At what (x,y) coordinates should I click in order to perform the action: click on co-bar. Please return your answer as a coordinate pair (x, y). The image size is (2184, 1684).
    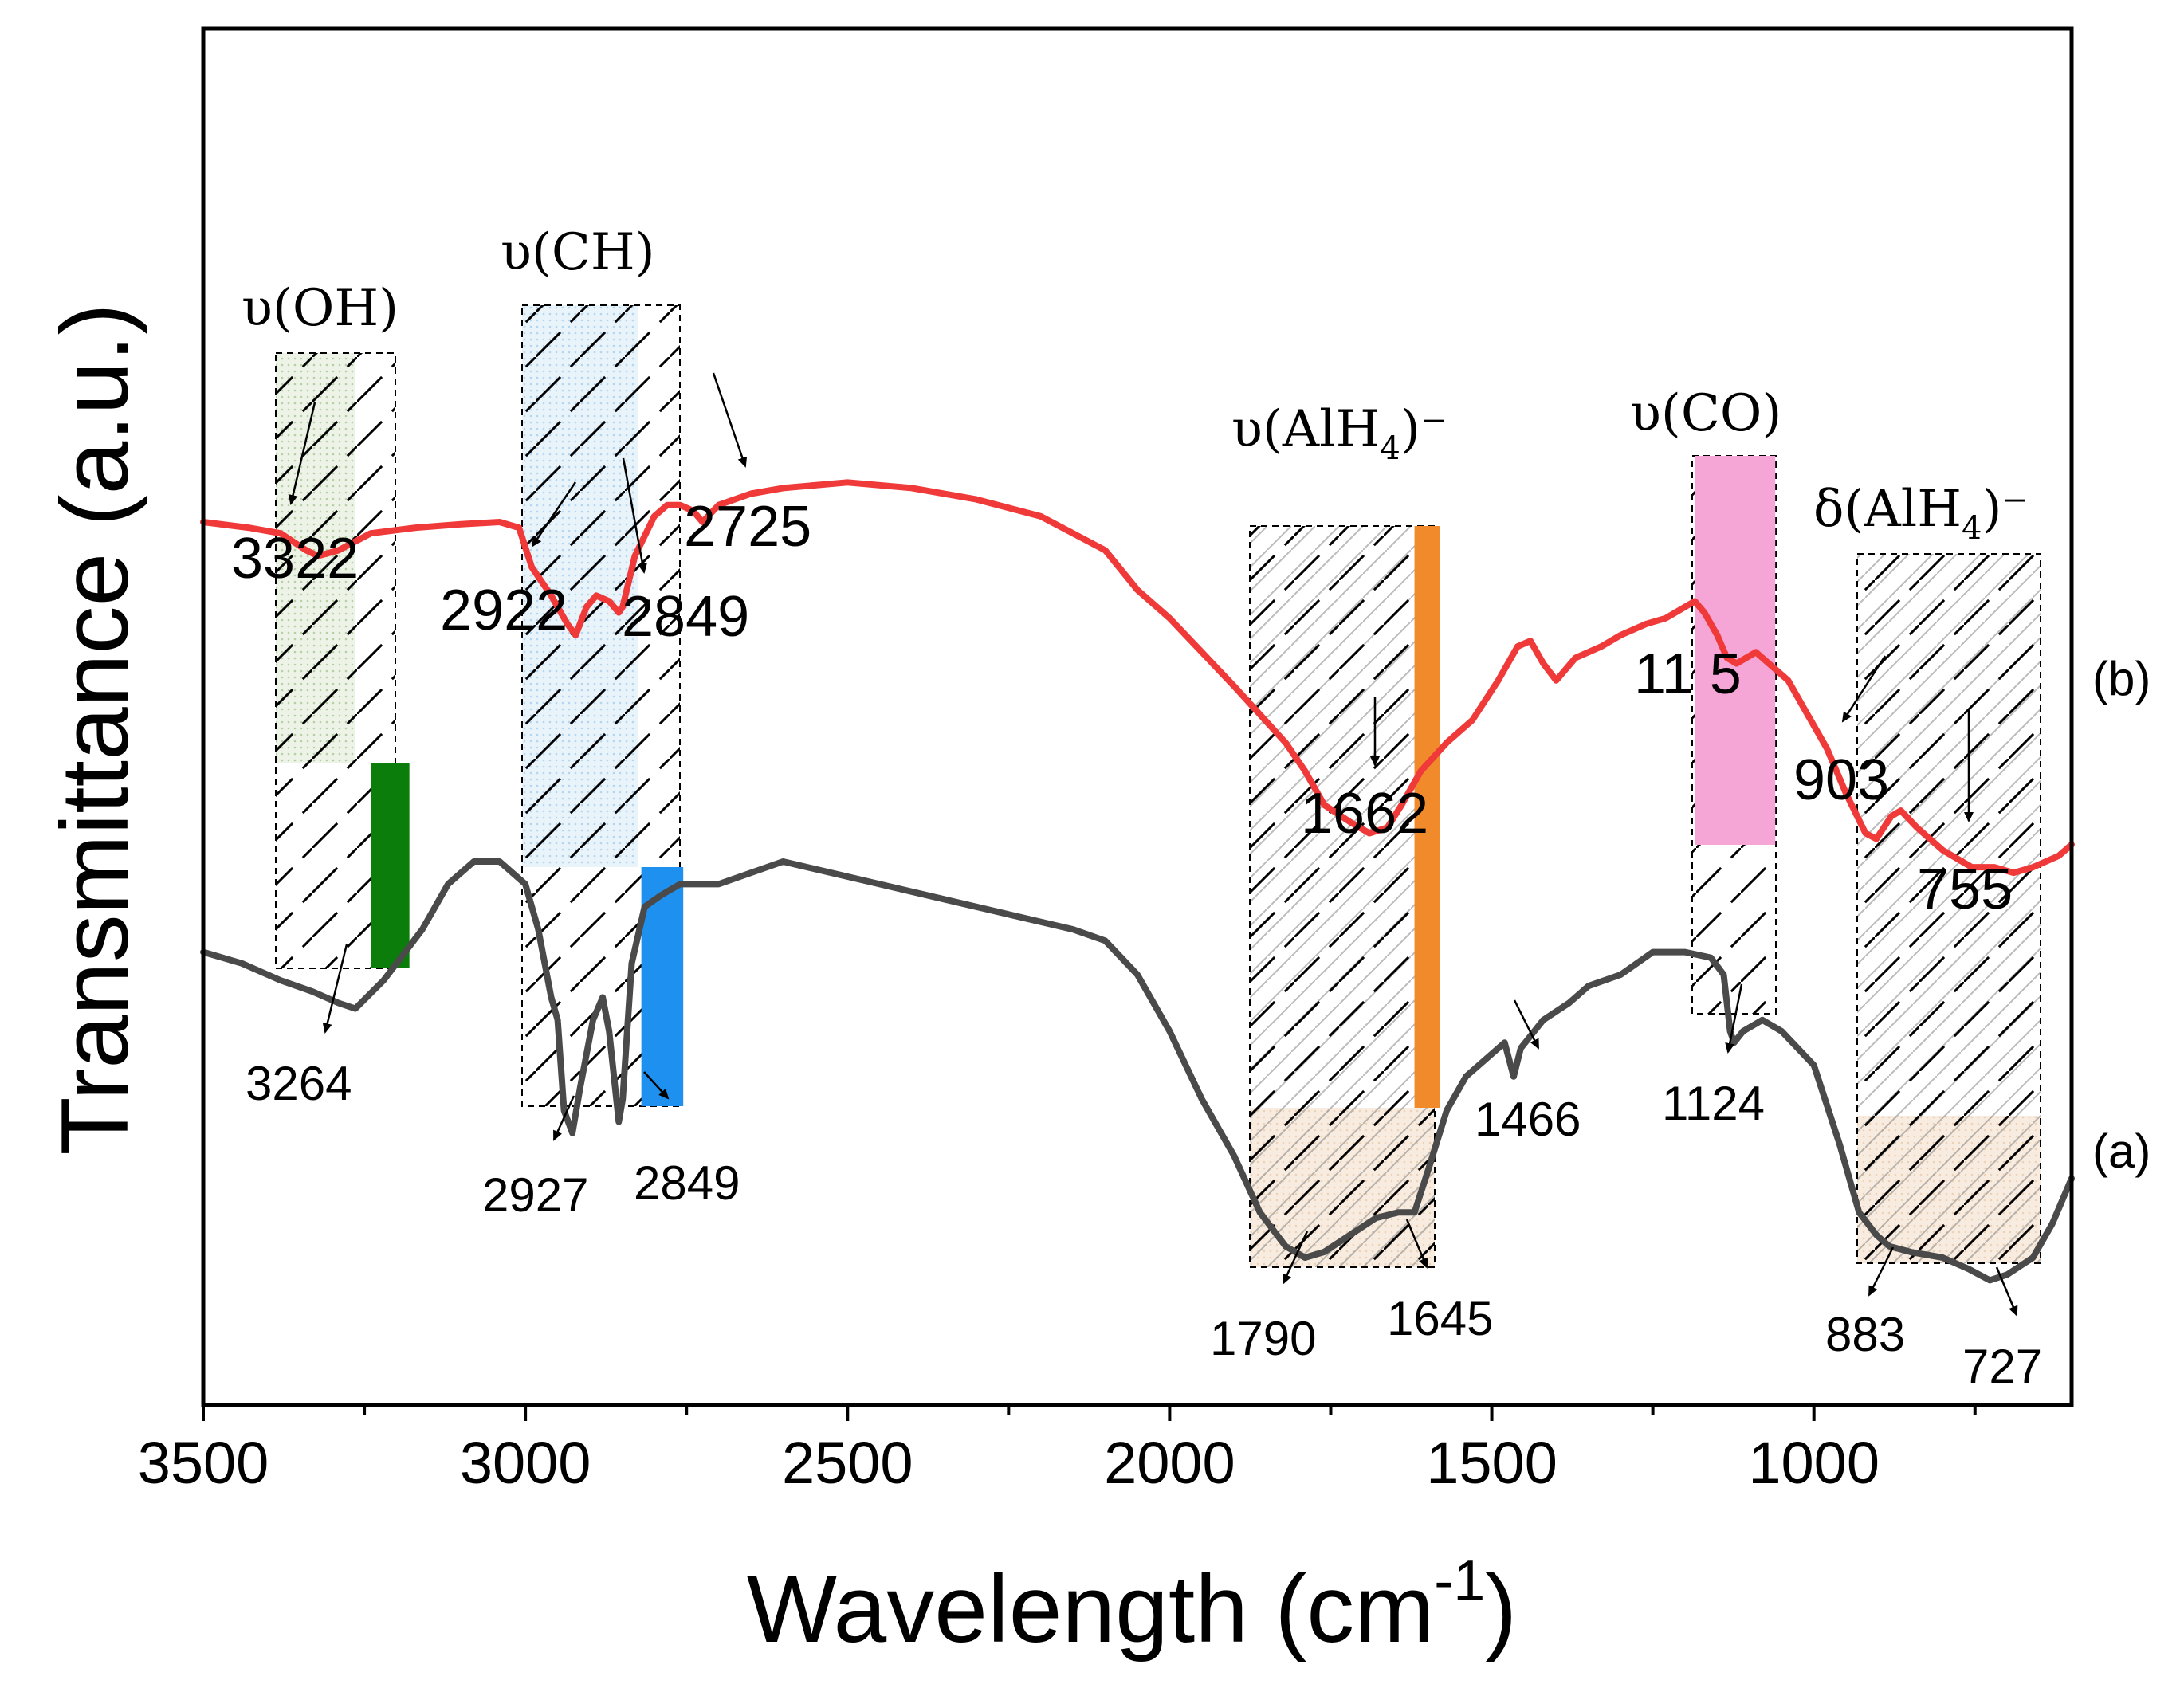
    Looking at the image, I should click on (1735, 650).